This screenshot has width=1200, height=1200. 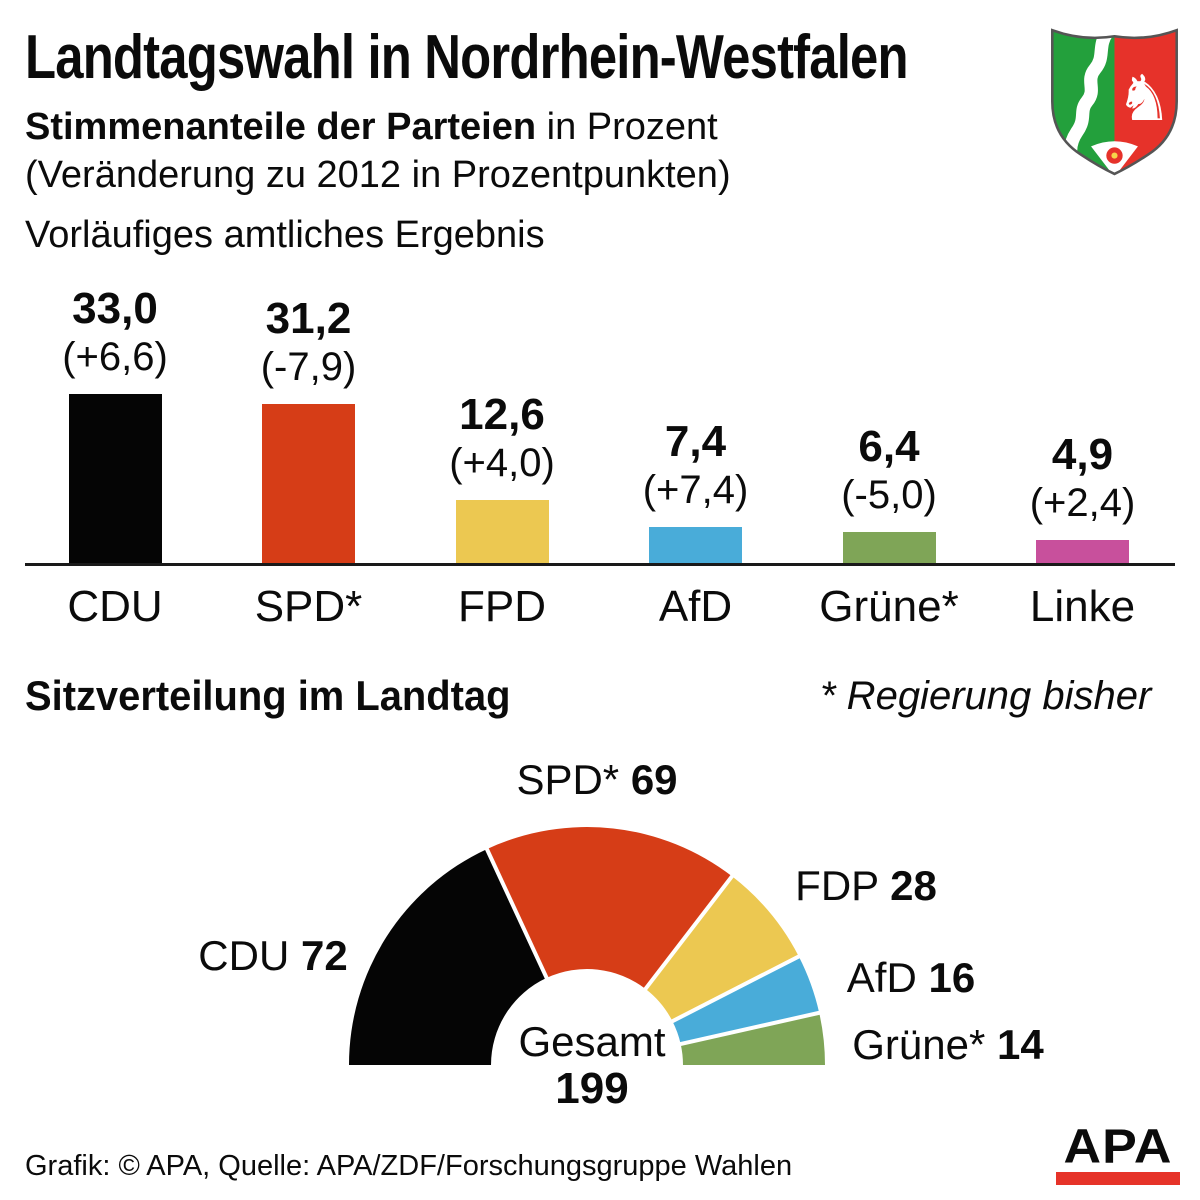 What do you see at coordinates (378, 175) in the screenshot?
I see `subtitle-line-2: (Veränderung zu 2012 in Prozentpunkten)` at bounding box center [378, 175].